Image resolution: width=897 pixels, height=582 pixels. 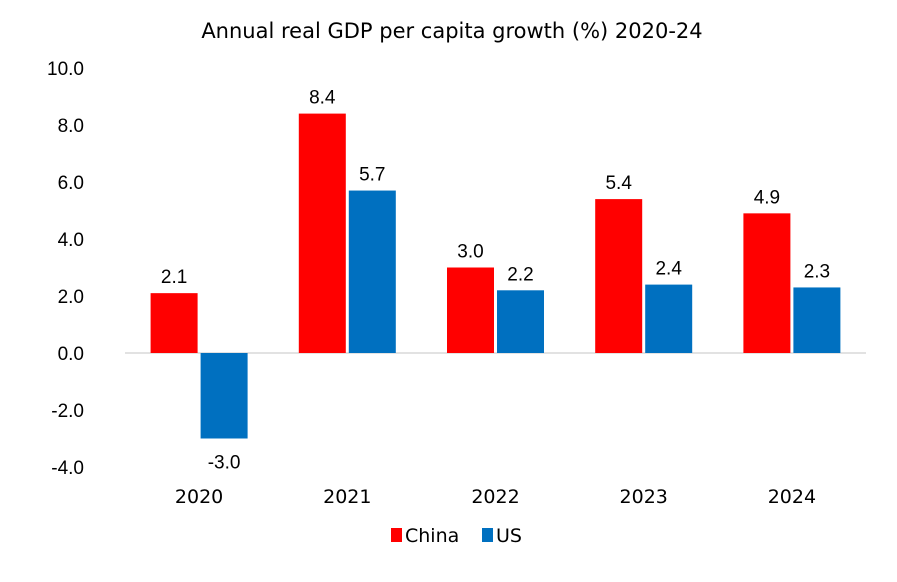 I want to click on y-tick-label: 6.0, so click(x=71, y=183).